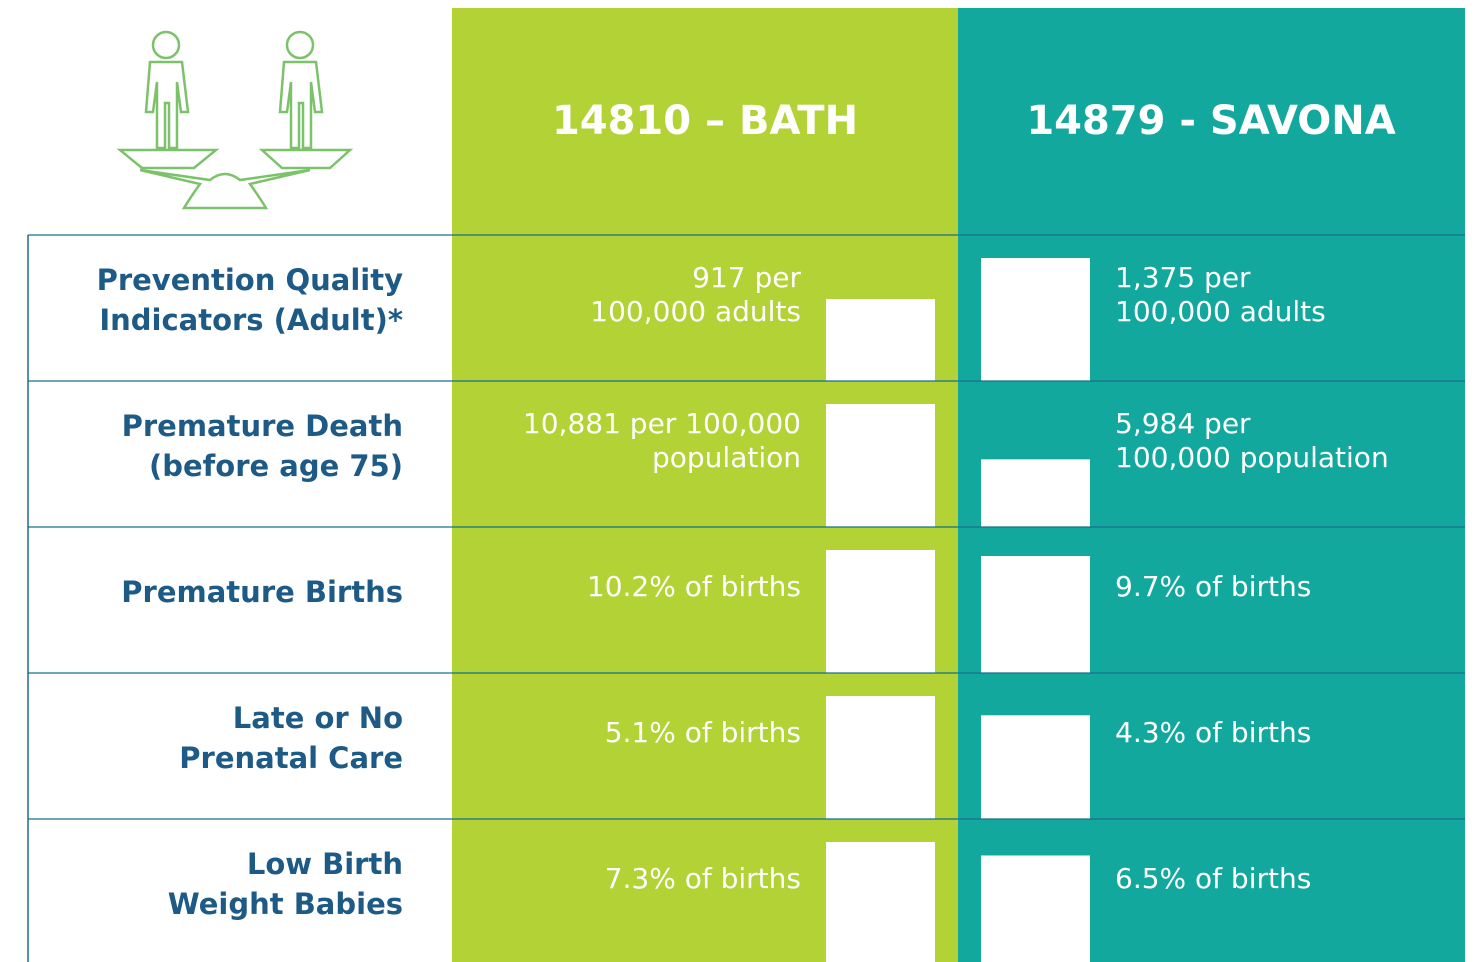 This screenshot has width=1480, height=962. What do you see at coordinates (318, 718) in the screenshot?
I see `row-label: Late or No` at bounding box center [318, 718].